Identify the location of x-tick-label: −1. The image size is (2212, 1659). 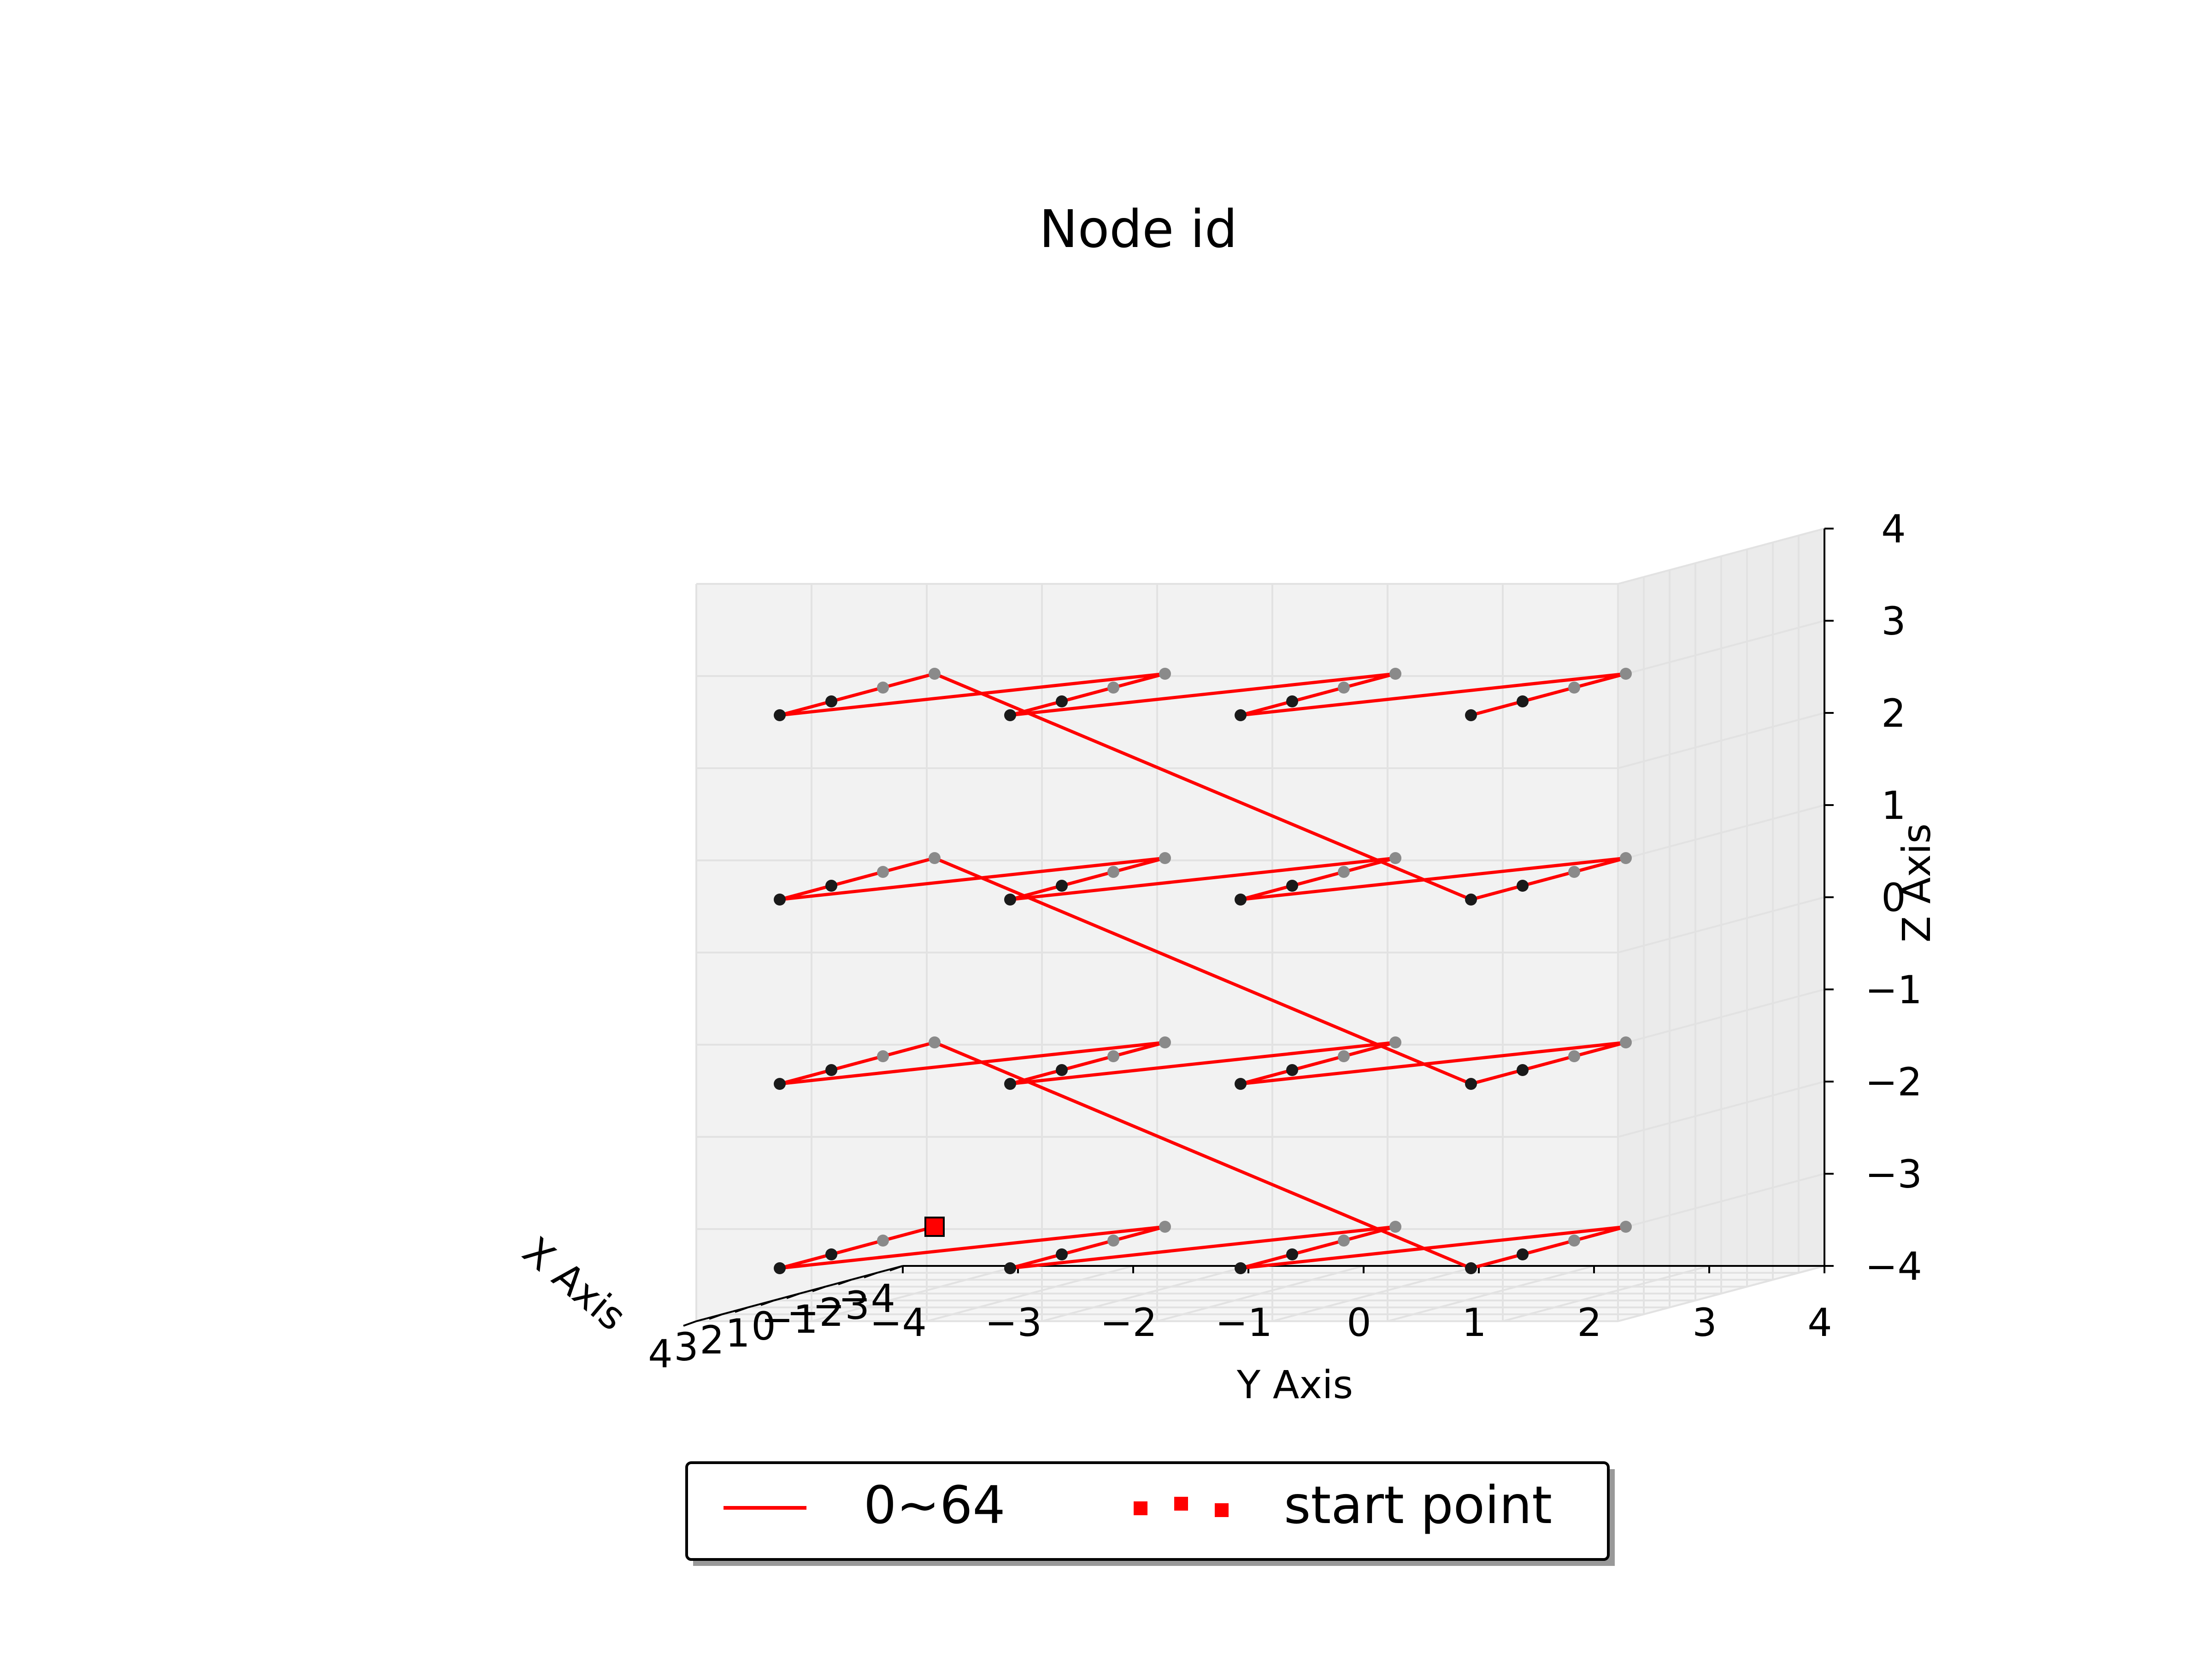
(789, 1319).